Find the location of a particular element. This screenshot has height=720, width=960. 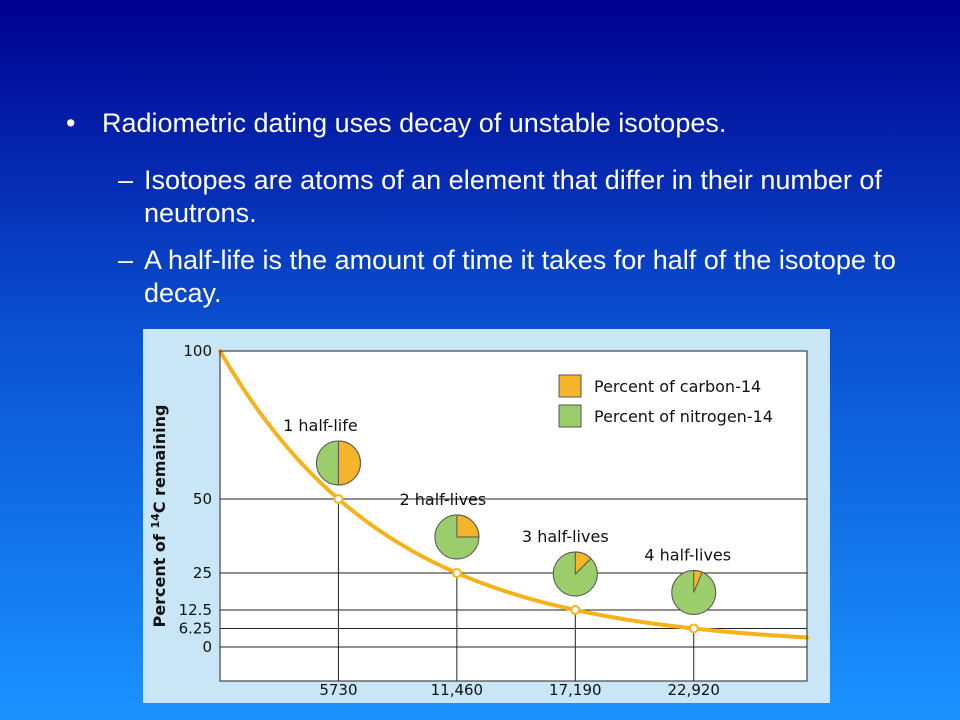

half-life-label: 4 half-lives is located at coordinates (687, 555).